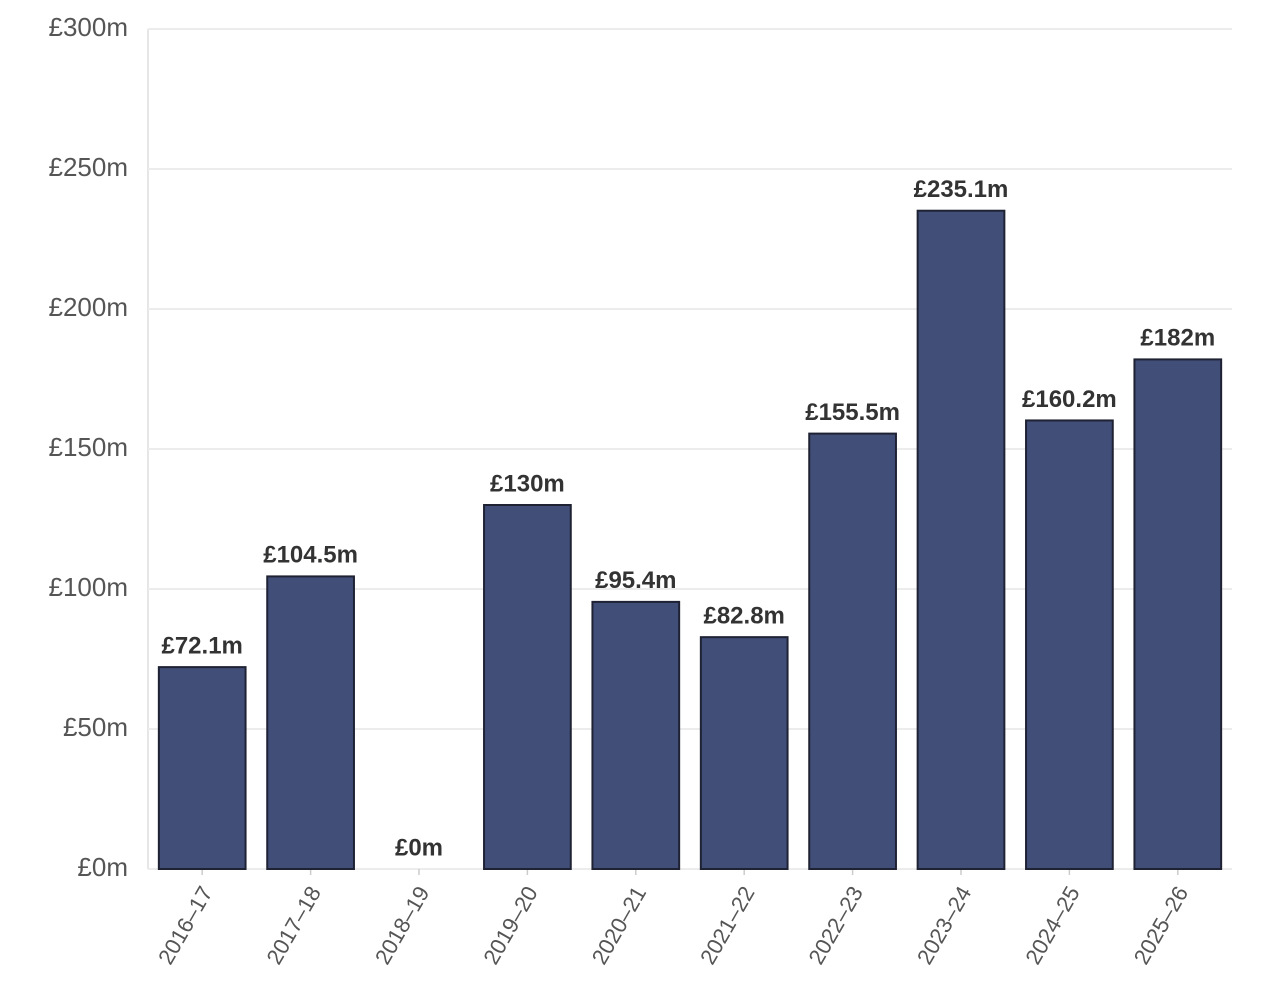 The width and height of the screenshot is (1280, 996). Describe the element at coordinates (419, 847) in the screenshot. I see `value-label: £0m` at that location.